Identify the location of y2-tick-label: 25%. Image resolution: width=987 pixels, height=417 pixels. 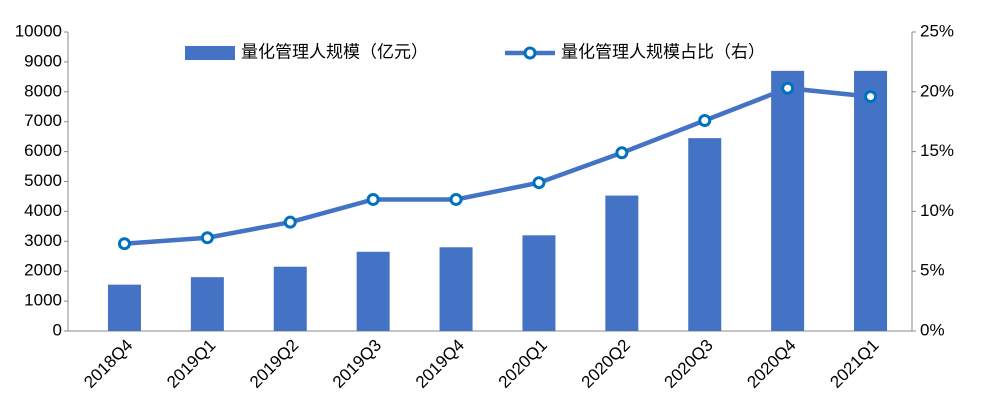
(937, 30).